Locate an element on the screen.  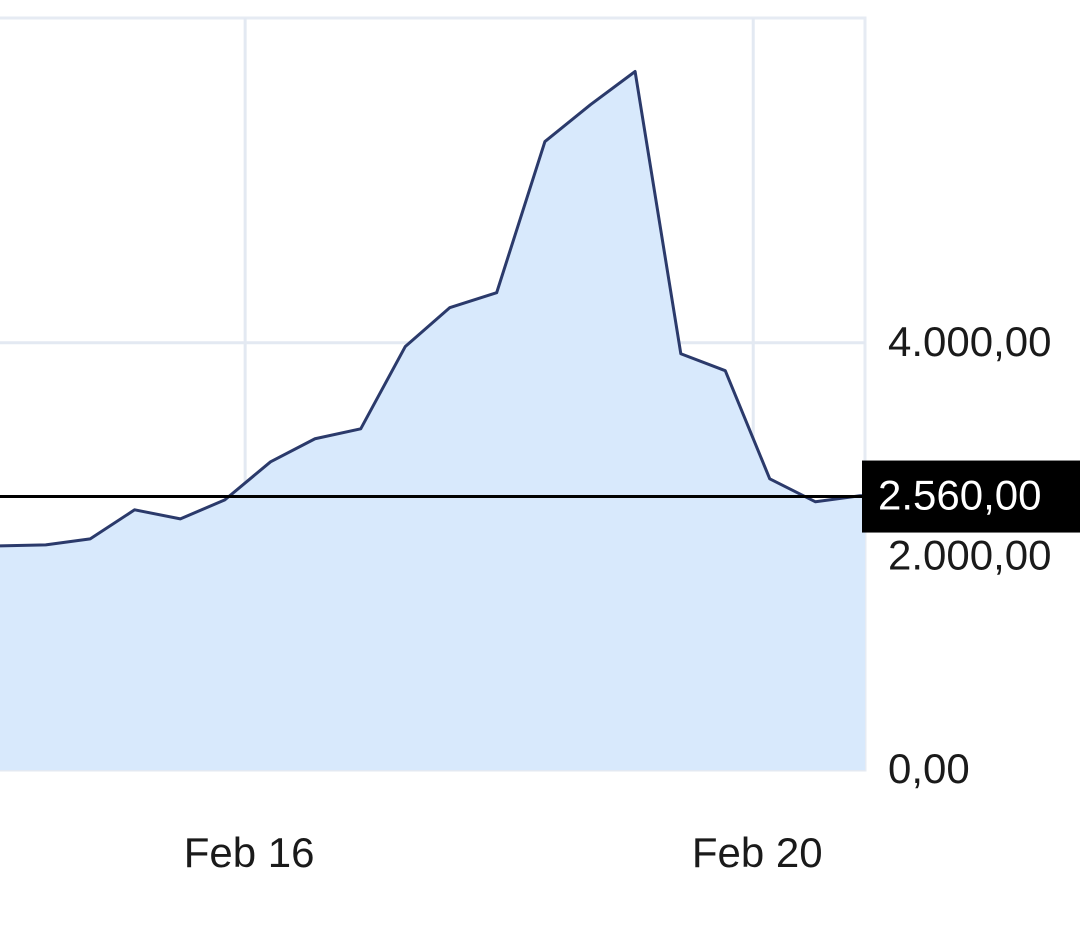
x-tick-label: Feb 20 is located at coordinates (757, 852).